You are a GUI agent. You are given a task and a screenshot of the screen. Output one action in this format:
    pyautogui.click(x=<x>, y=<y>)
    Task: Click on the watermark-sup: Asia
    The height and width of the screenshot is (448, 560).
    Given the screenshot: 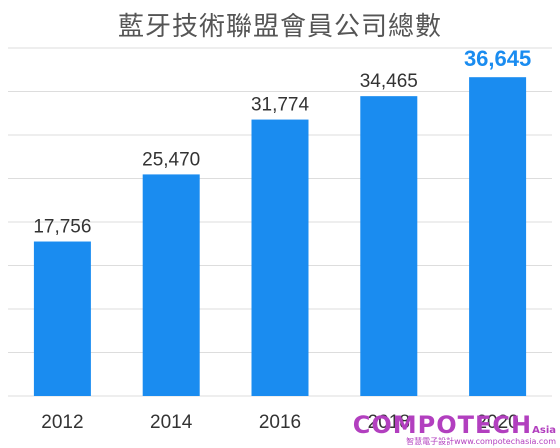 What is the action you would take?
    pyautogui.click(x=544, y=430)
    